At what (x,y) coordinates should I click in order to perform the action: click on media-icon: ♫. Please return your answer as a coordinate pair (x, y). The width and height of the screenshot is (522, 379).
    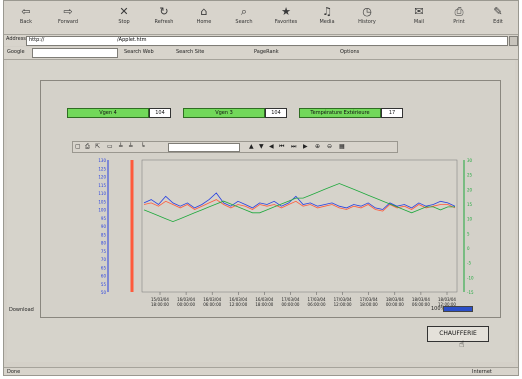
    Looking at the image, I should click on (327, 11).